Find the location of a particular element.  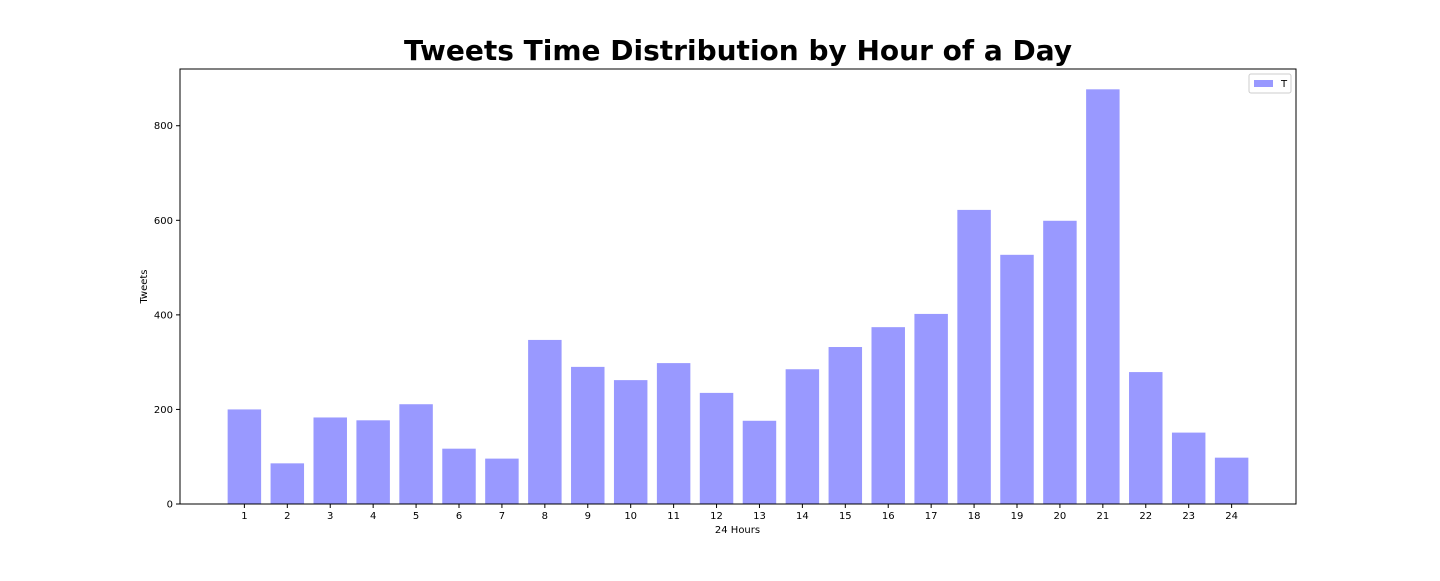

y-tick-label-200: 200 is located at coordinates (163, 410).